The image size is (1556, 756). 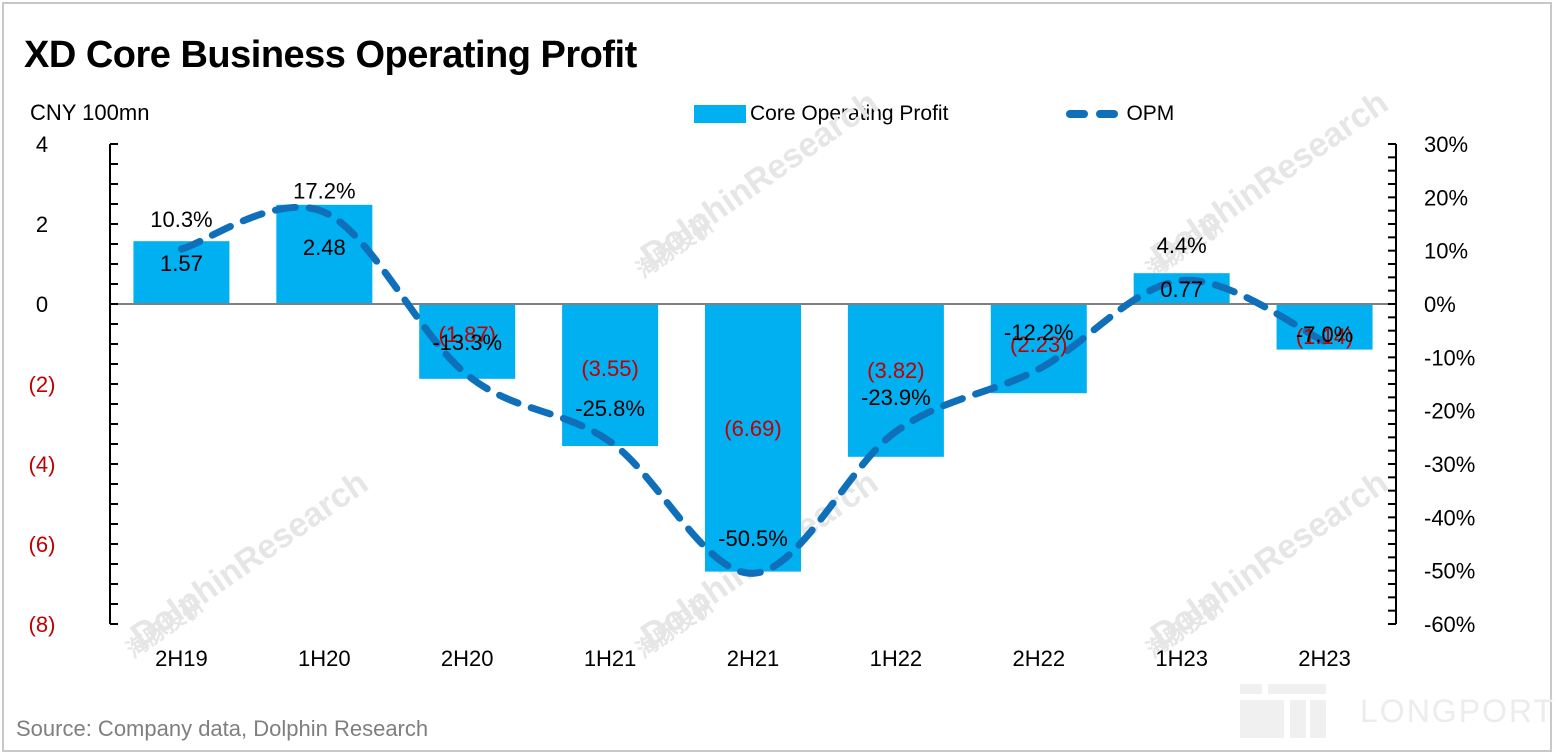 I want to click on y-right-tick-label: 20%, so click(x=1446, y=197).